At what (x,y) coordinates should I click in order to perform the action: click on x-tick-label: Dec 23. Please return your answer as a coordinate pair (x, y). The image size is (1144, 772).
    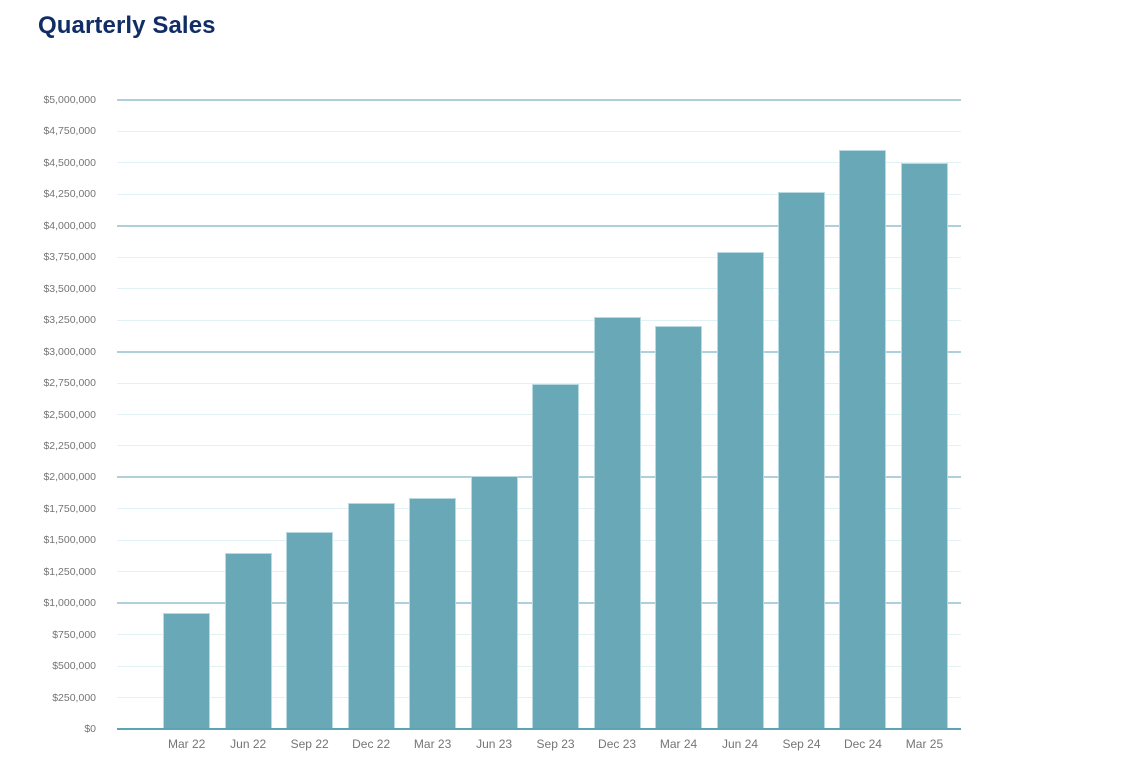
    Looking at the image, I should click on (617, 744).